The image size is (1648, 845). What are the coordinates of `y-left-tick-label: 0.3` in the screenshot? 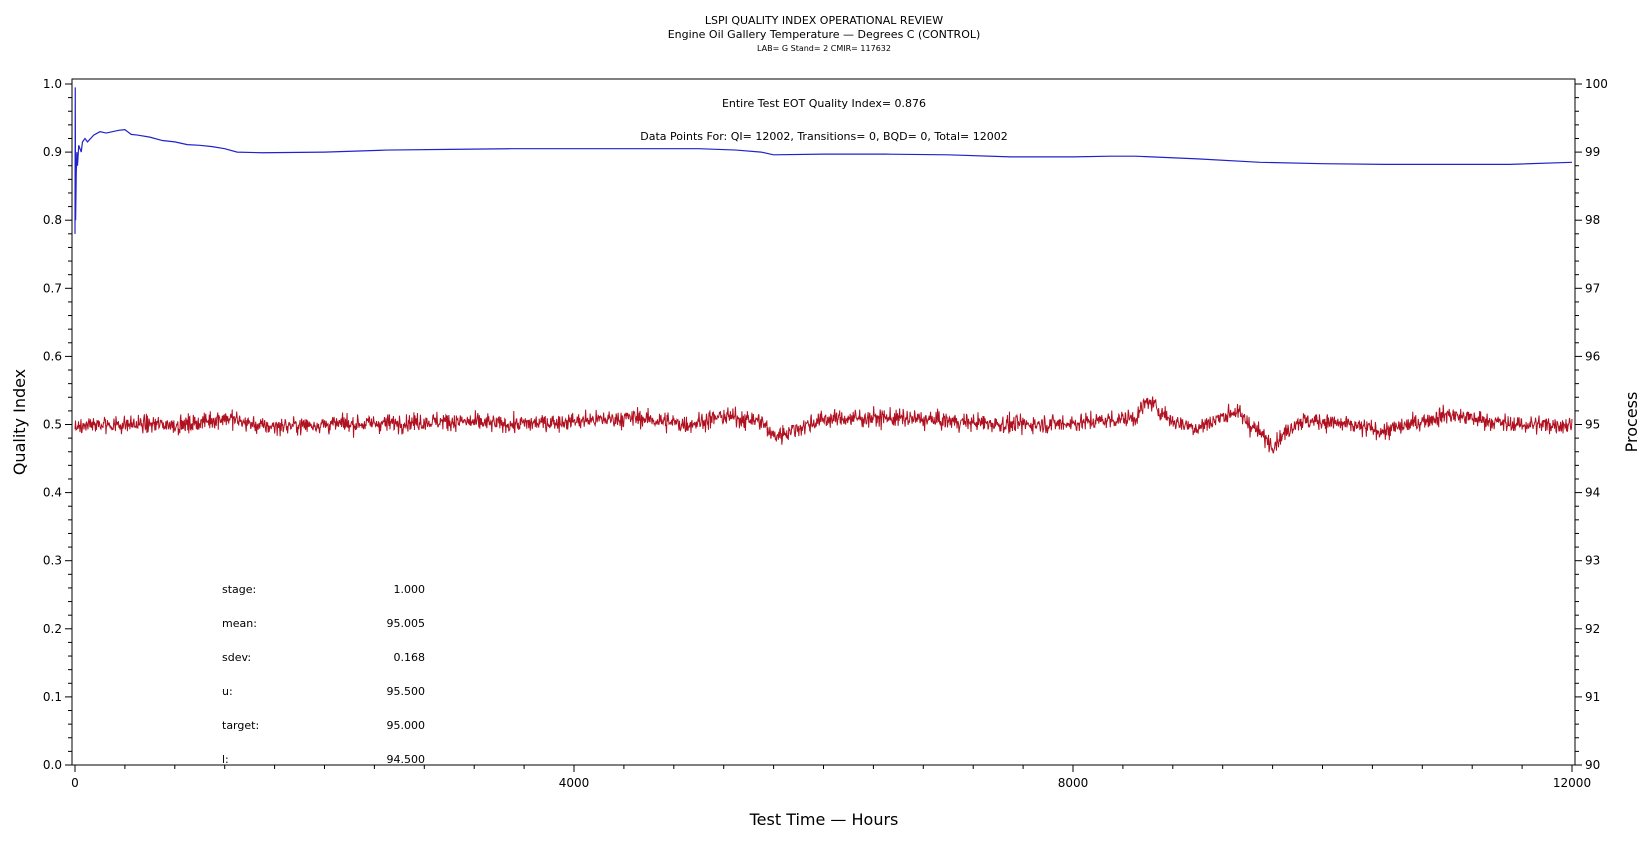 It's located at (52, 561).